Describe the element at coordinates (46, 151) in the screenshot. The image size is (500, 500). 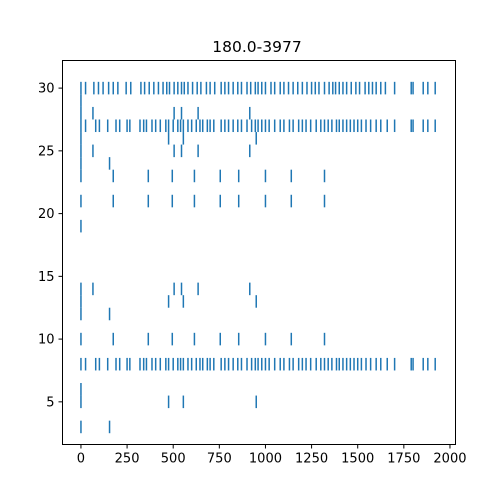
I see `y-tick-label: 25` at that location.